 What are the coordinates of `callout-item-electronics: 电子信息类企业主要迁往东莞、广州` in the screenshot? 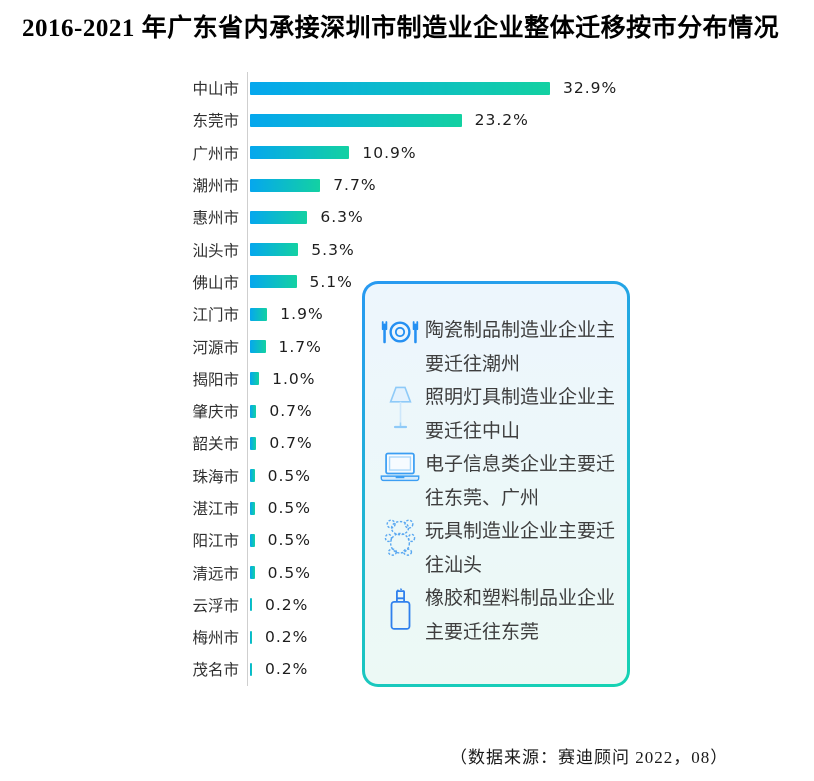 It's located at (495, 481).